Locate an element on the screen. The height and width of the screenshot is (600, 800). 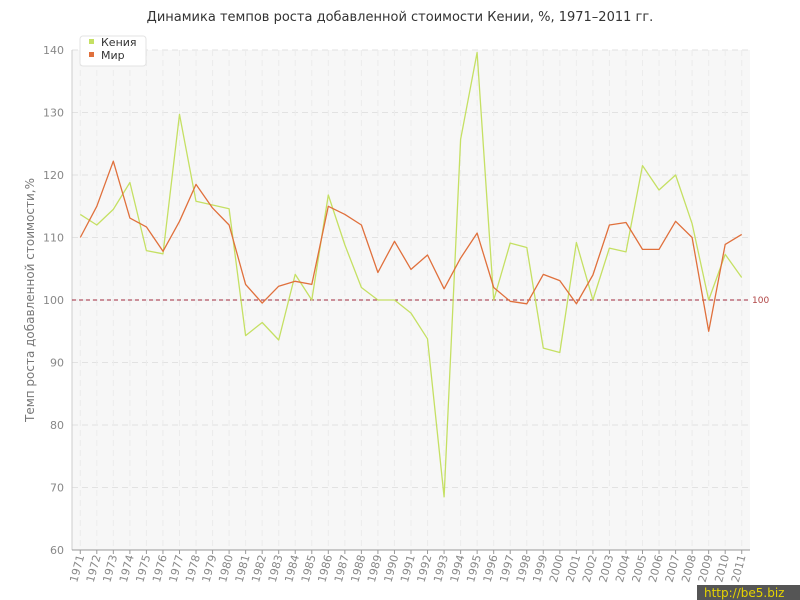
y-tick-label: 70 is located at coordinates (57, 488).